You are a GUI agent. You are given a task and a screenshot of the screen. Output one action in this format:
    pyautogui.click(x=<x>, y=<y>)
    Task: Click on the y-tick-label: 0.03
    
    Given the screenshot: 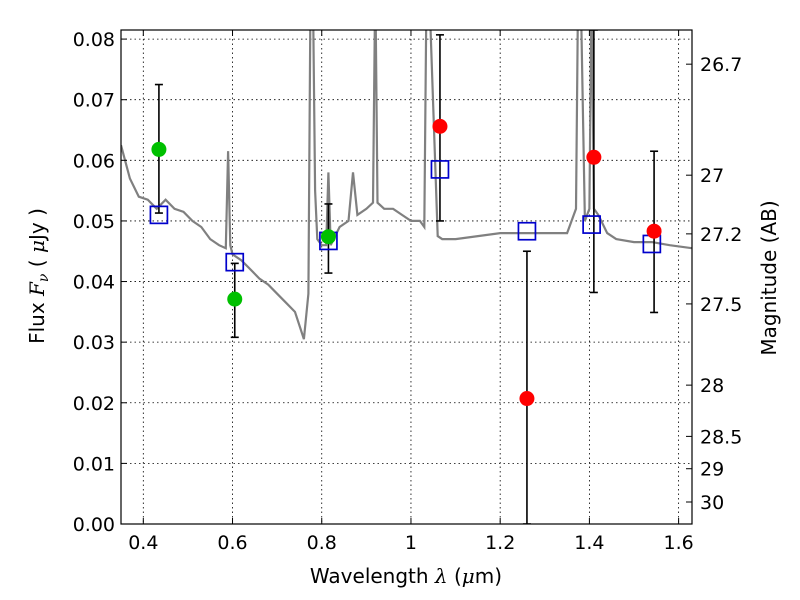 What is the action you would take?
    pyautogui.click(x=94, y=343)
    